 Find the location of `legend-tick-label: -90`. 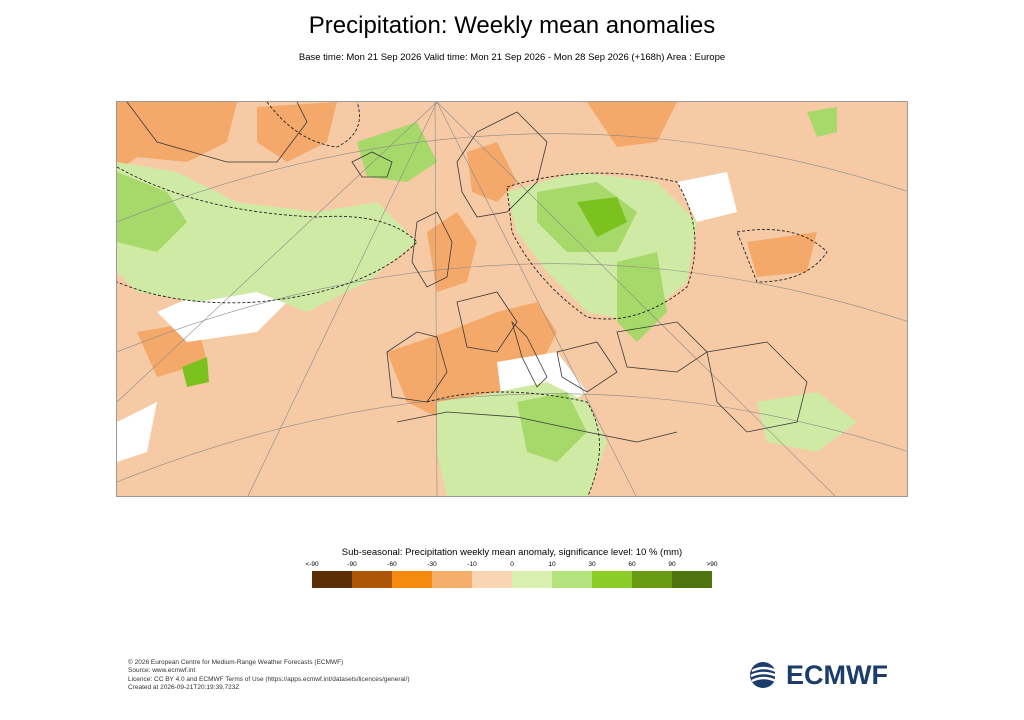

legend-tick-label: -90 is located at coordinates (352, 564).